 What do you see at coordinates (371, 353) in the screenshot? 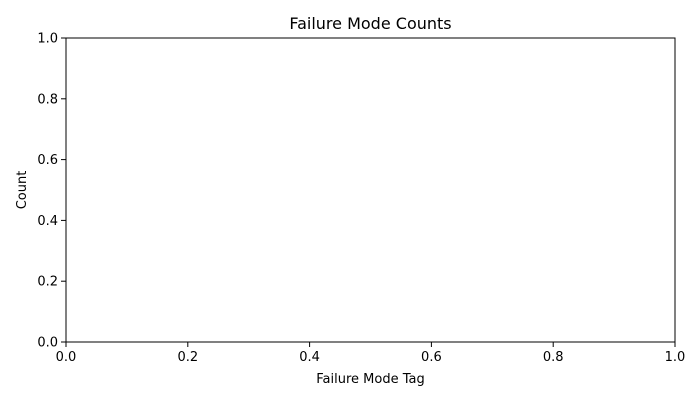
I see `x-axis-ticks: 0.0 0.2 0.4 0.6 0.8 1.0` at bounding box center [371, 353].